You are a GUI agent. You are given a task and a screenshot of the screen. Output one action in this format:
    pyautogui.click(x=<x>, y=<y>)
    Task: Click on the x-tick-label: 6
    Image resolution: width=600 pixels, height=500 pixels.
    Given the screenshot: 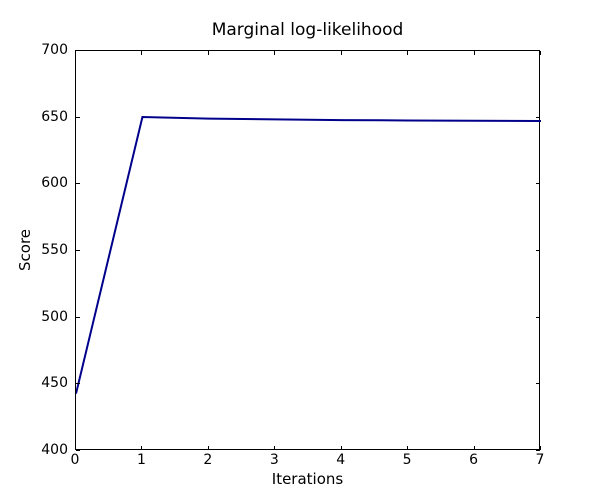 What is the action you would take?
    pyautogui.click(x=474, y=460)
    